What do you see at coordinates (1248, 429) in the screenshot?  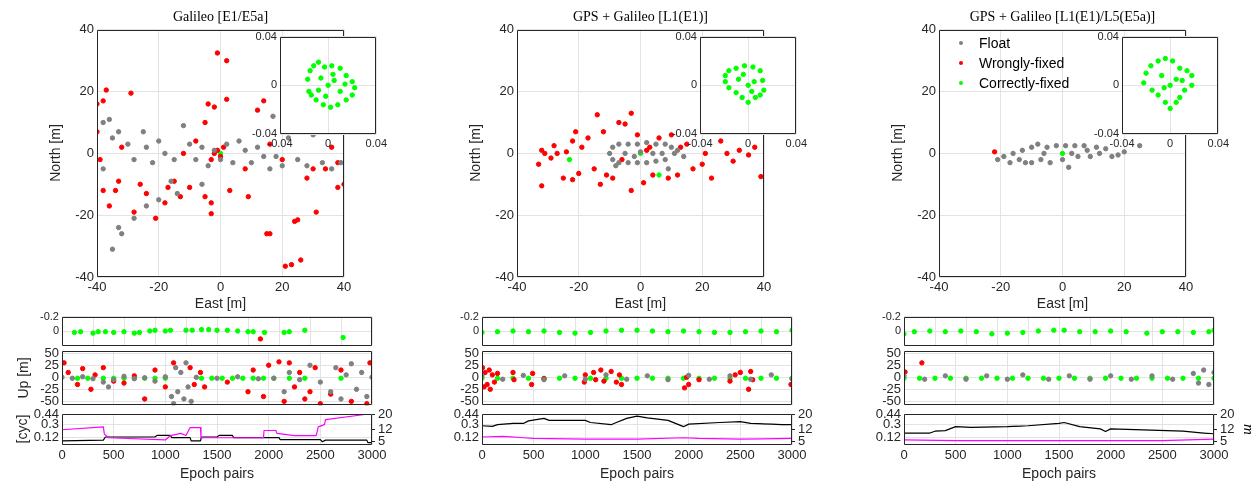 I see `y2-axis-title: m` at bounding box center [1248, 429].